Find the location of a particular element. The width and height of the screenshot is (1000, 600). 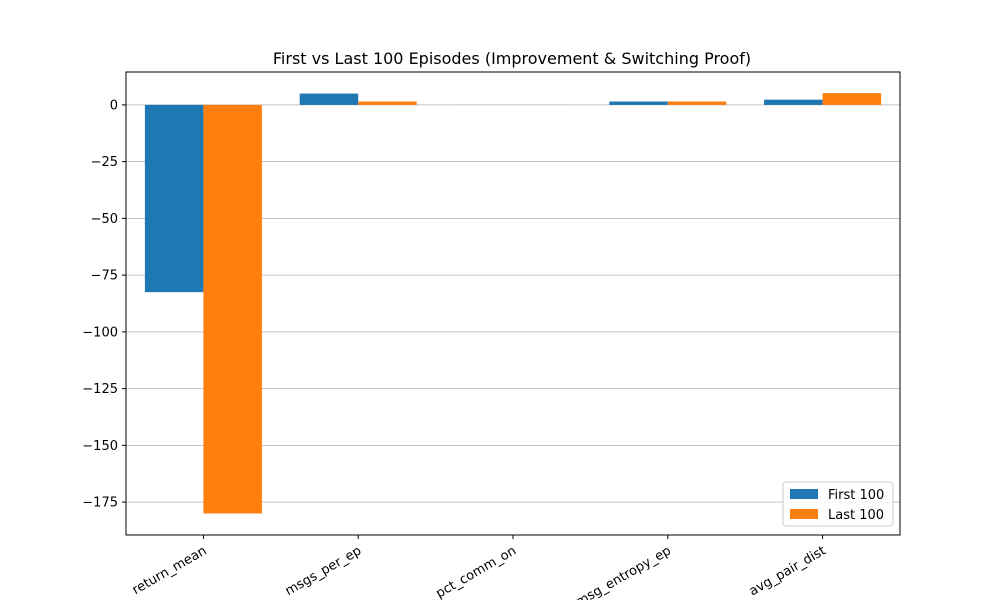

y-axis: 0 −25 −50 −75 −100 −125 −150 −175 is located at coordinates (104, 304).